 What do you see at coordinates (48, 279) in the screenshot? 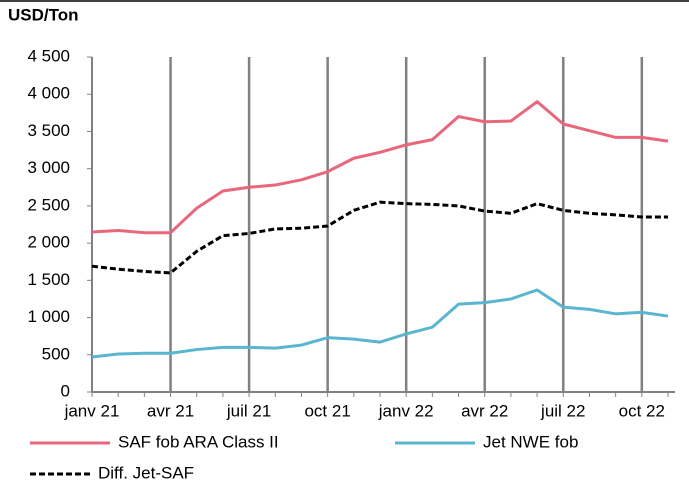
I see `y-tick-label: 1 500` at bounding box center [48, 279].